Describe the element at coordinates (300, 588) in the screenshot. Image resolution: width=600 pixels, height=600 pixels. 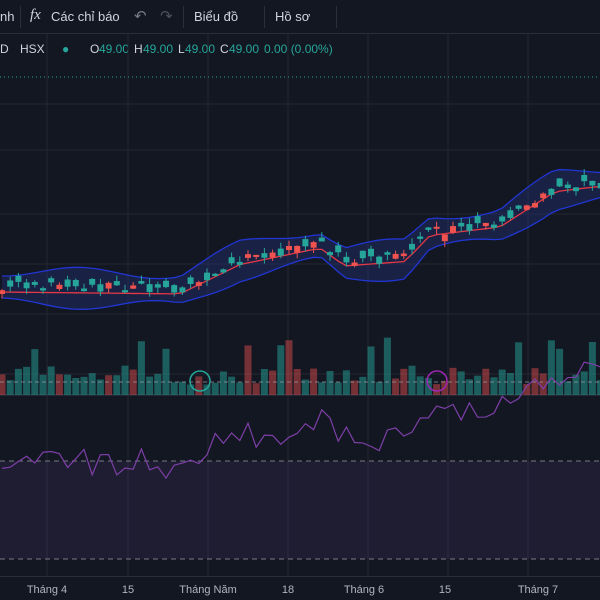
I see `time-axis: Tháng 4 15 Tháng Năm 18 Tháng 6 15 Tháng 7` at that location.